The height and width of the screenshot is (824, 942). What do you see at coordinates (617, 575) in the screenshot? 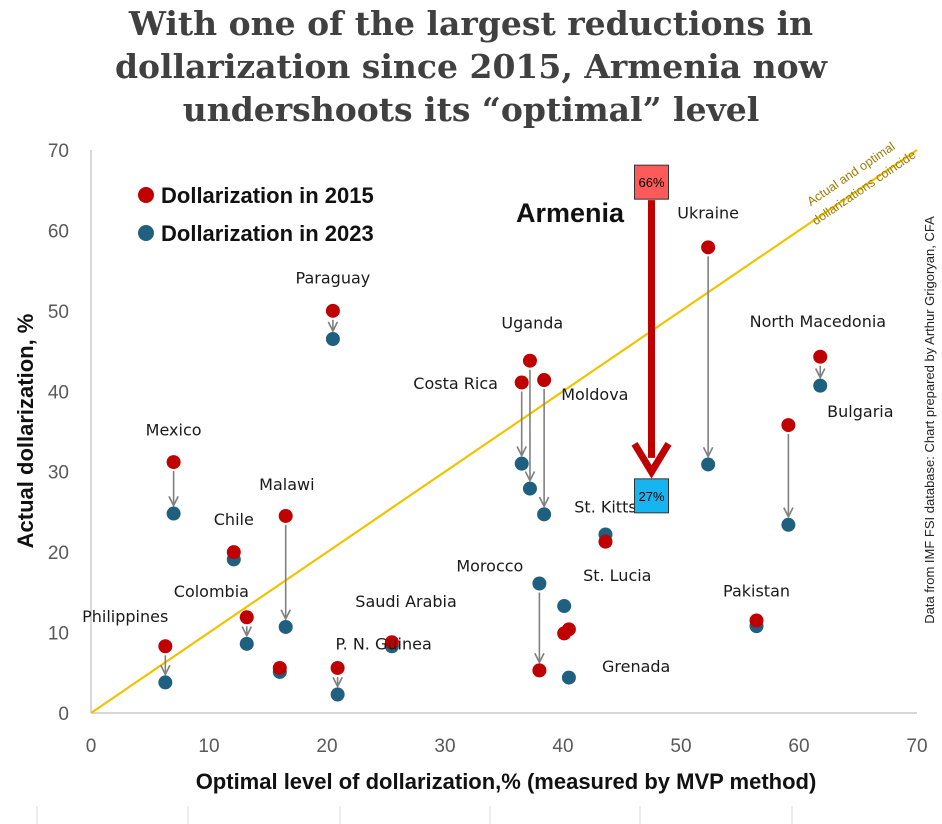
I see `country-label: St. Lucia` at bounding box center [617, 575].